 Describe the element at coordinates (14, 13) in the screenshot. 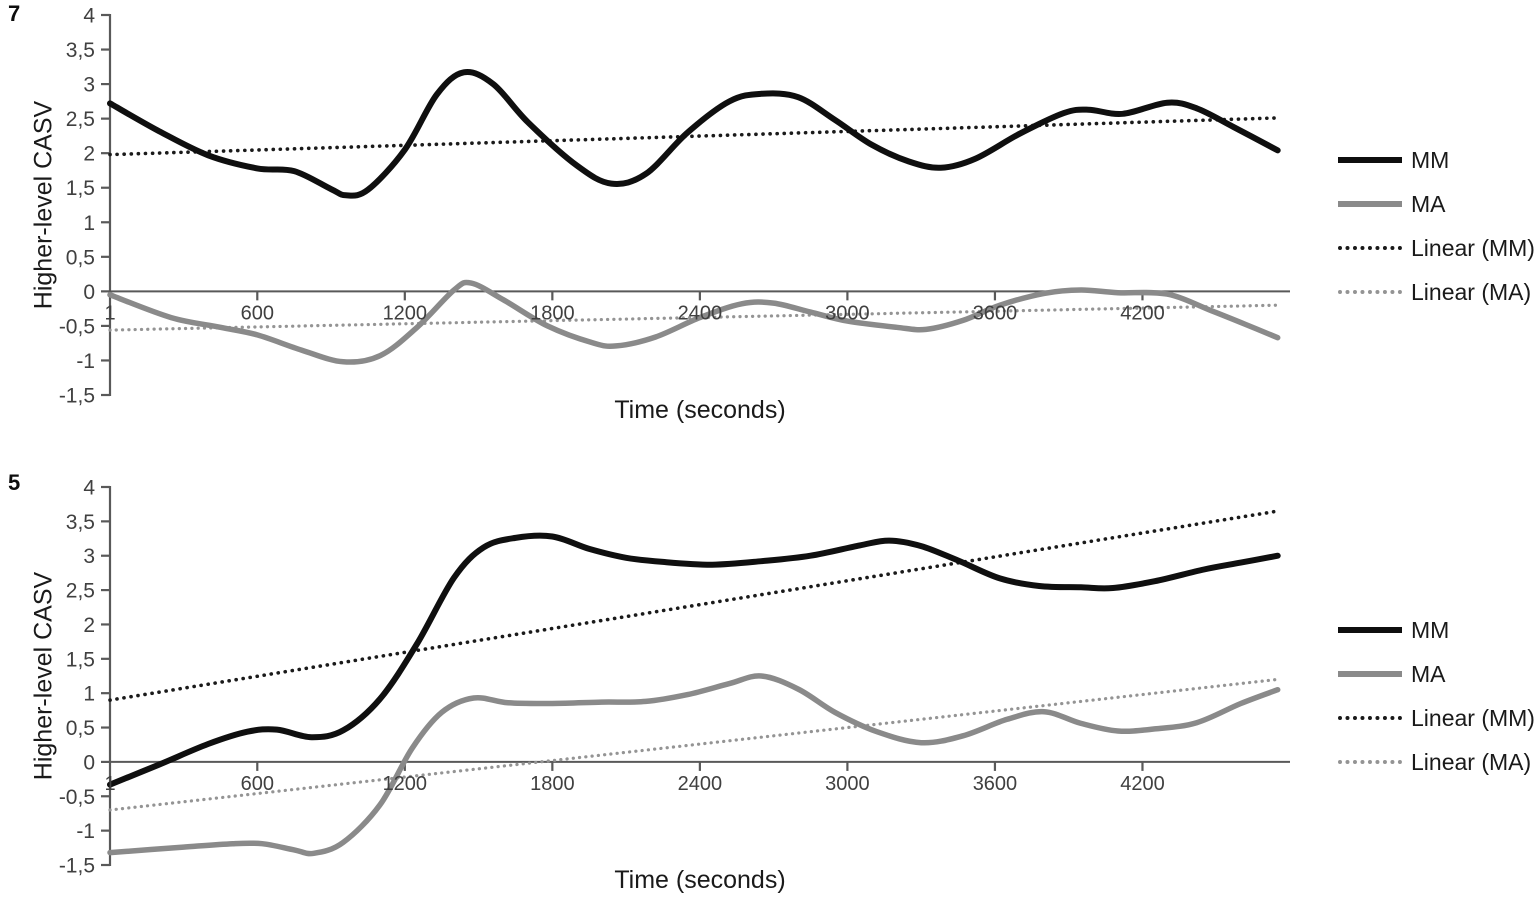

I see `panel-label-top: 7` at that location.